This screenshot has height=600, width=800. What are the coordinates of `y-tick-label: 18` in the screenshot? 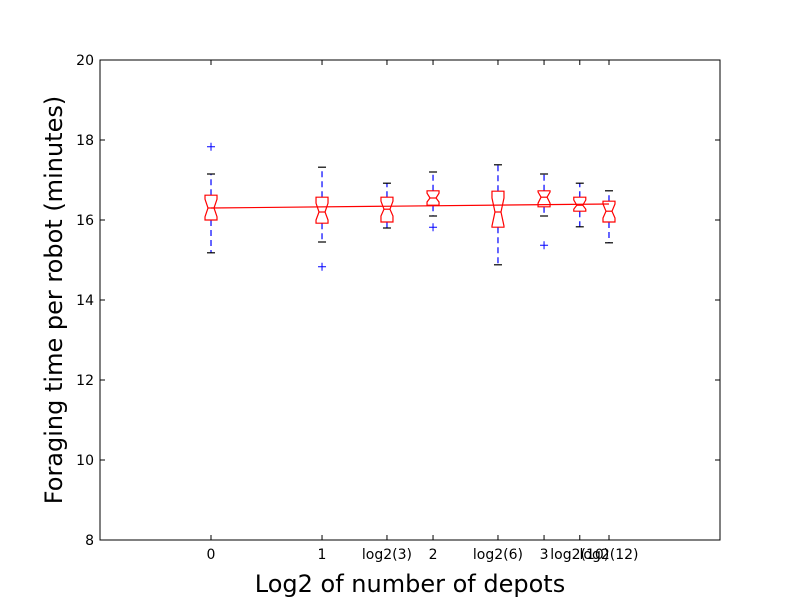 It's located at (85, 141).